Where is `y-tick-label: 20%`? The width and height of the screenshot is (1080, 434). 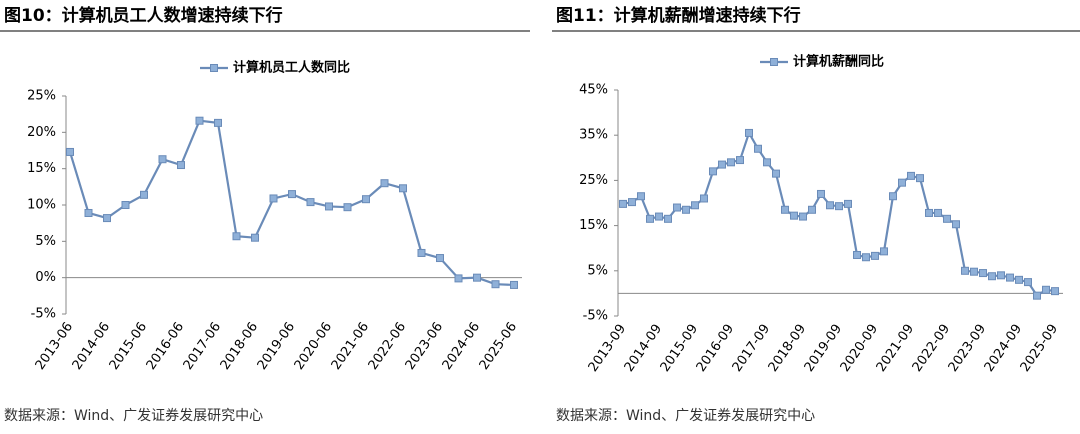 y-tick-label: 20% is located at coordinates (41, 132).